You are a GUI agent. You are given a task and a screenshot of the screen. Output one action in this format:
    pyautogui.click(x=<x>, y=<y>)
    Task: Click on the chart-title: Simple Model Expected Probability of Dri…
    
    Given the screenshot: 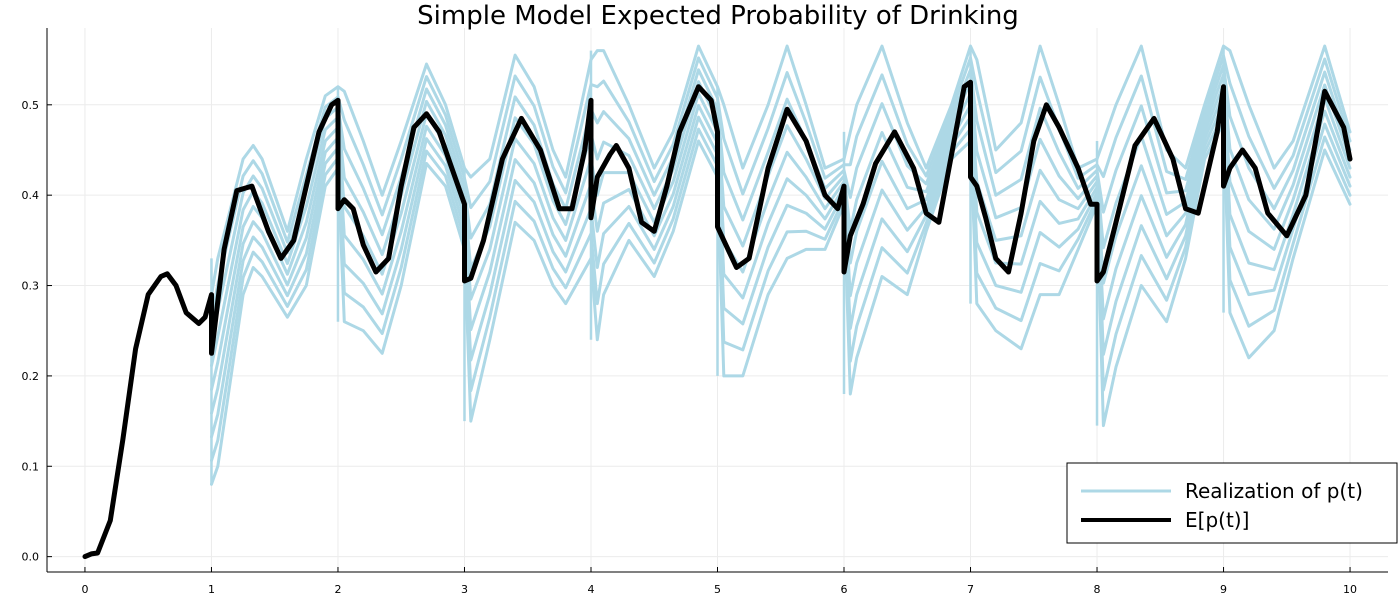 What is the action you would take?
    pyautogui.click(x=718, y=16)
    